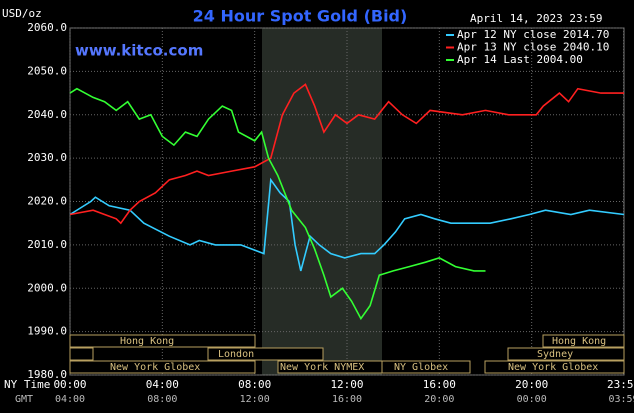 This screenshot has height=413, width=634. Describe the element at coordinates (533, 47) in the screenshot. I see `legend-label: Apr 13 NY close 2040.10` at that location.